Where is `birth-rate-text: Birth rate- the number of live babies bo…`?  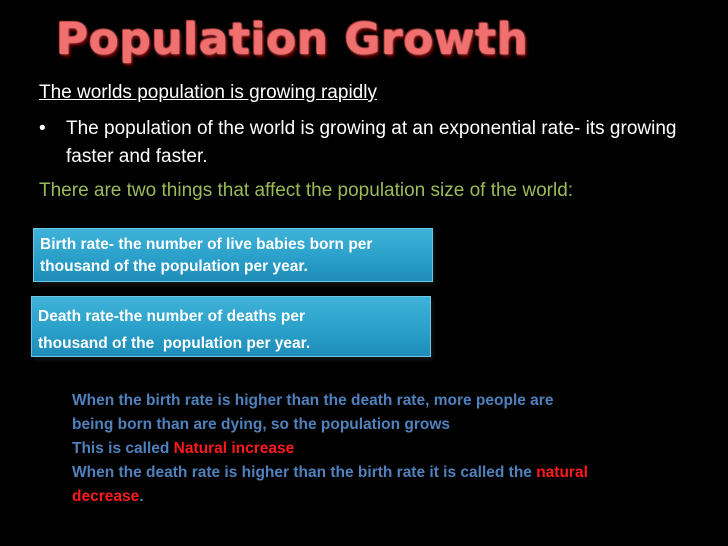
birth-rate-text: Birth rate- the number of live babies bo… is located at coordinates (206, 255).